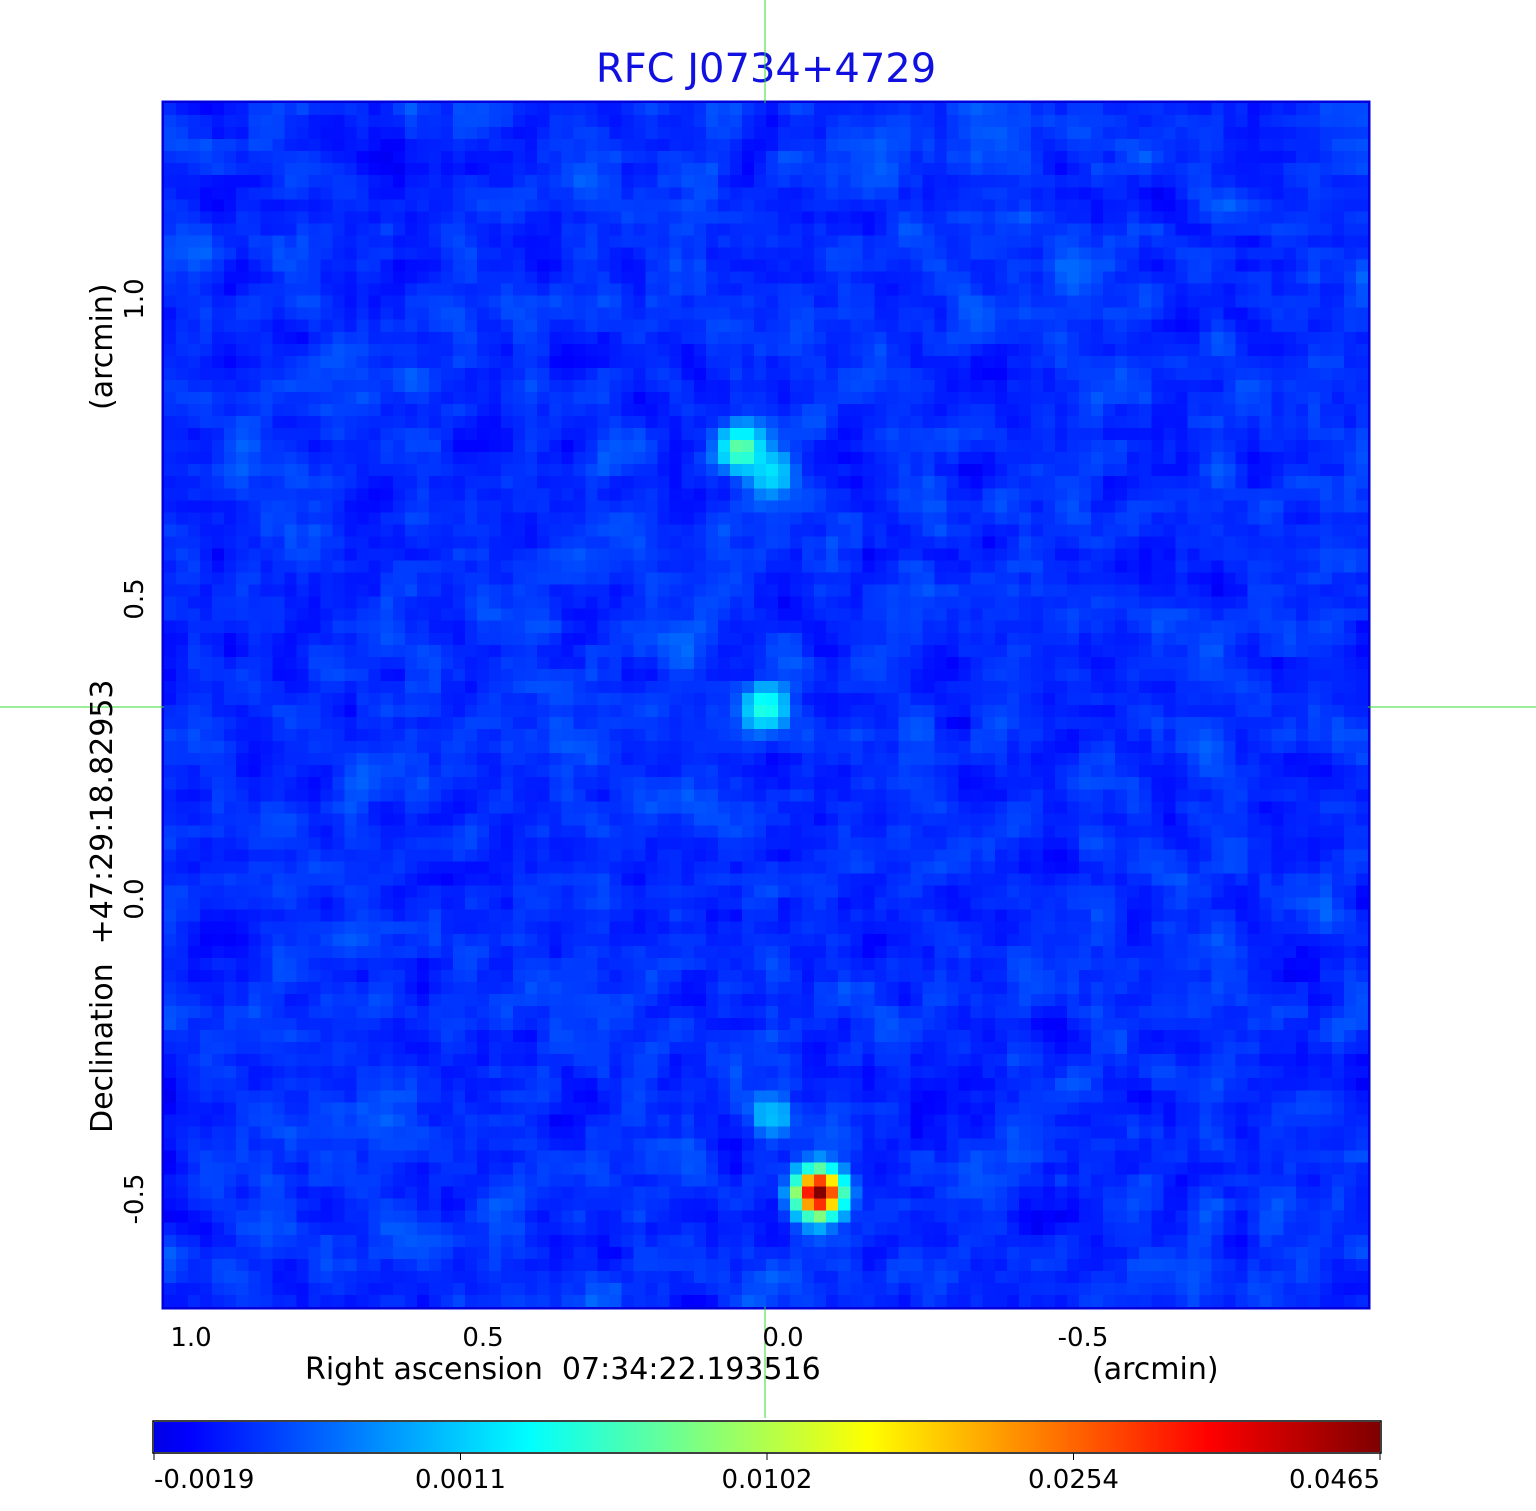  What do you see at coordinates (1155, 1369) in the screenshot?
I see `x-axis-unit: (arcmin)` at bounding box center [1155, 1369].